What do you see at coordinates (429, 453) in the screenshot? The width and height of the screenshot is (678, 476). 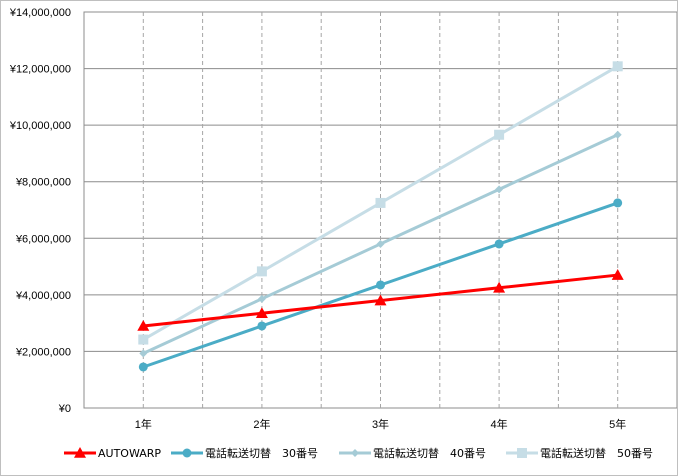 I see `legend-label: 電話転送切替 40番号` at bounding box center [429, 453].